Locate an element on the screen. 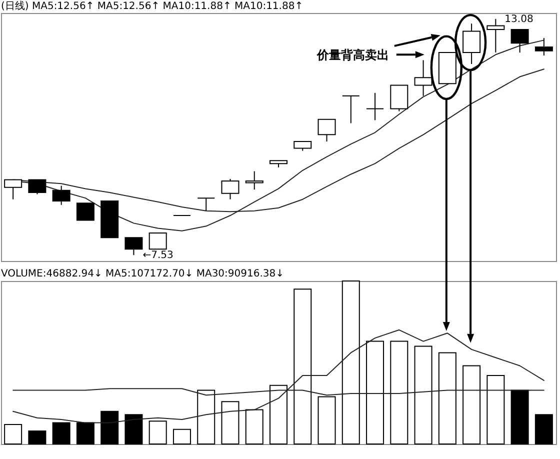 The image size is (560, 459). annotation: 价量背高卖出 is located at coordinates (352, 55).